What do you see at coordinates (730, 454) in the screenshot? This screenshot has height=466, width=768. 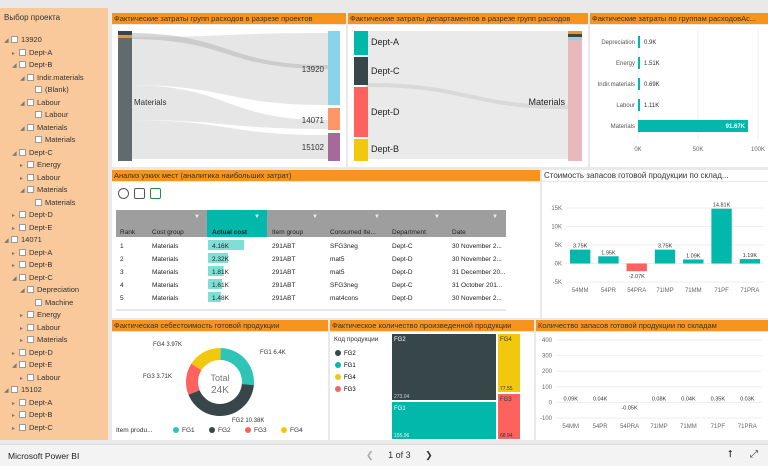 I see `share-icon: ⭡` at bounding box center [730, 454].